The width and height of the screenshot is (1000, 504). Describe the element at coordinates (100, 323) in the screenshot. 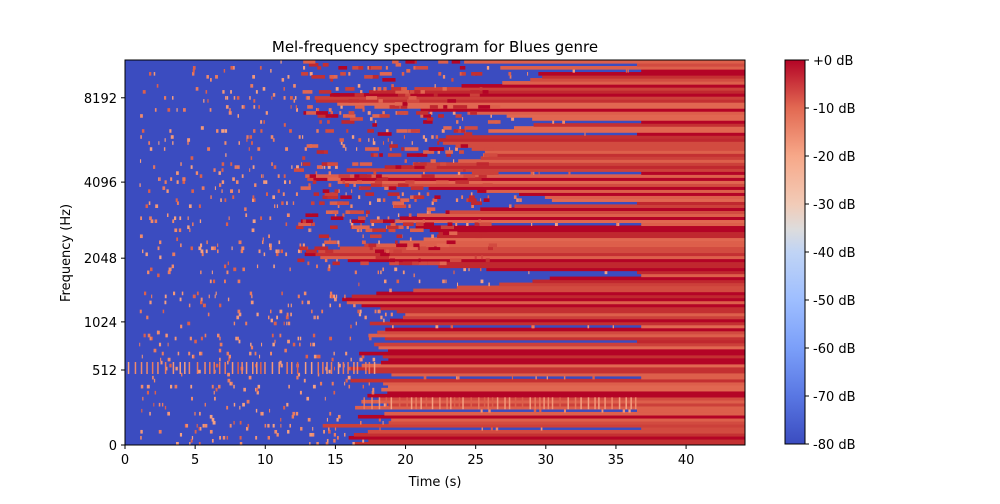

I see `y-tick-label: 1024` at that location.